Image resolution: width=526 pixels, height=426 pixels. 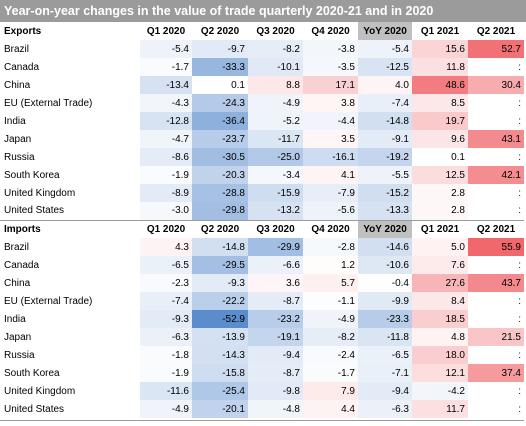 What do you see at coordinates (220, 247) in the screenshot?
I see `value-cell: -14.8` at bounding box center [220, 247].